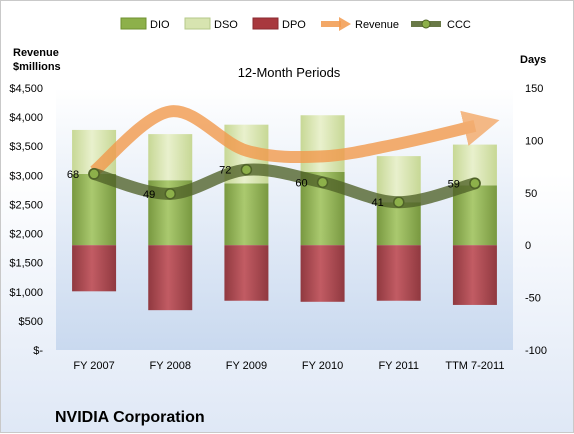 The image size is (574, 434). I want to click on left-axis-tick-label: $4,000, so click(26, 118).